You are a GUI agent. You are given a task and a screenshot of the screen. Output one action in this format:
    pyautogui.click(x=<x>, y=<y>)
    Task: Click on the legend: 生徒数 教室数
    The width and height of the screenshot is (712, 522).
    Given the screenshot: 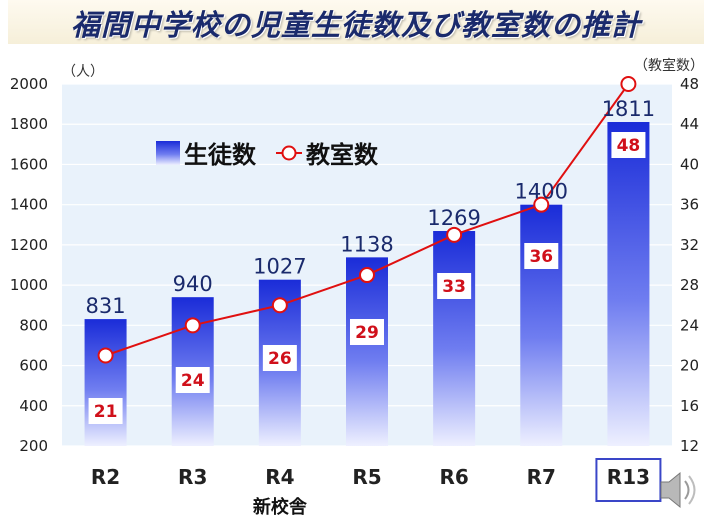 What is the action you would take?
    pyautogui.click(x=267, y=155)
    